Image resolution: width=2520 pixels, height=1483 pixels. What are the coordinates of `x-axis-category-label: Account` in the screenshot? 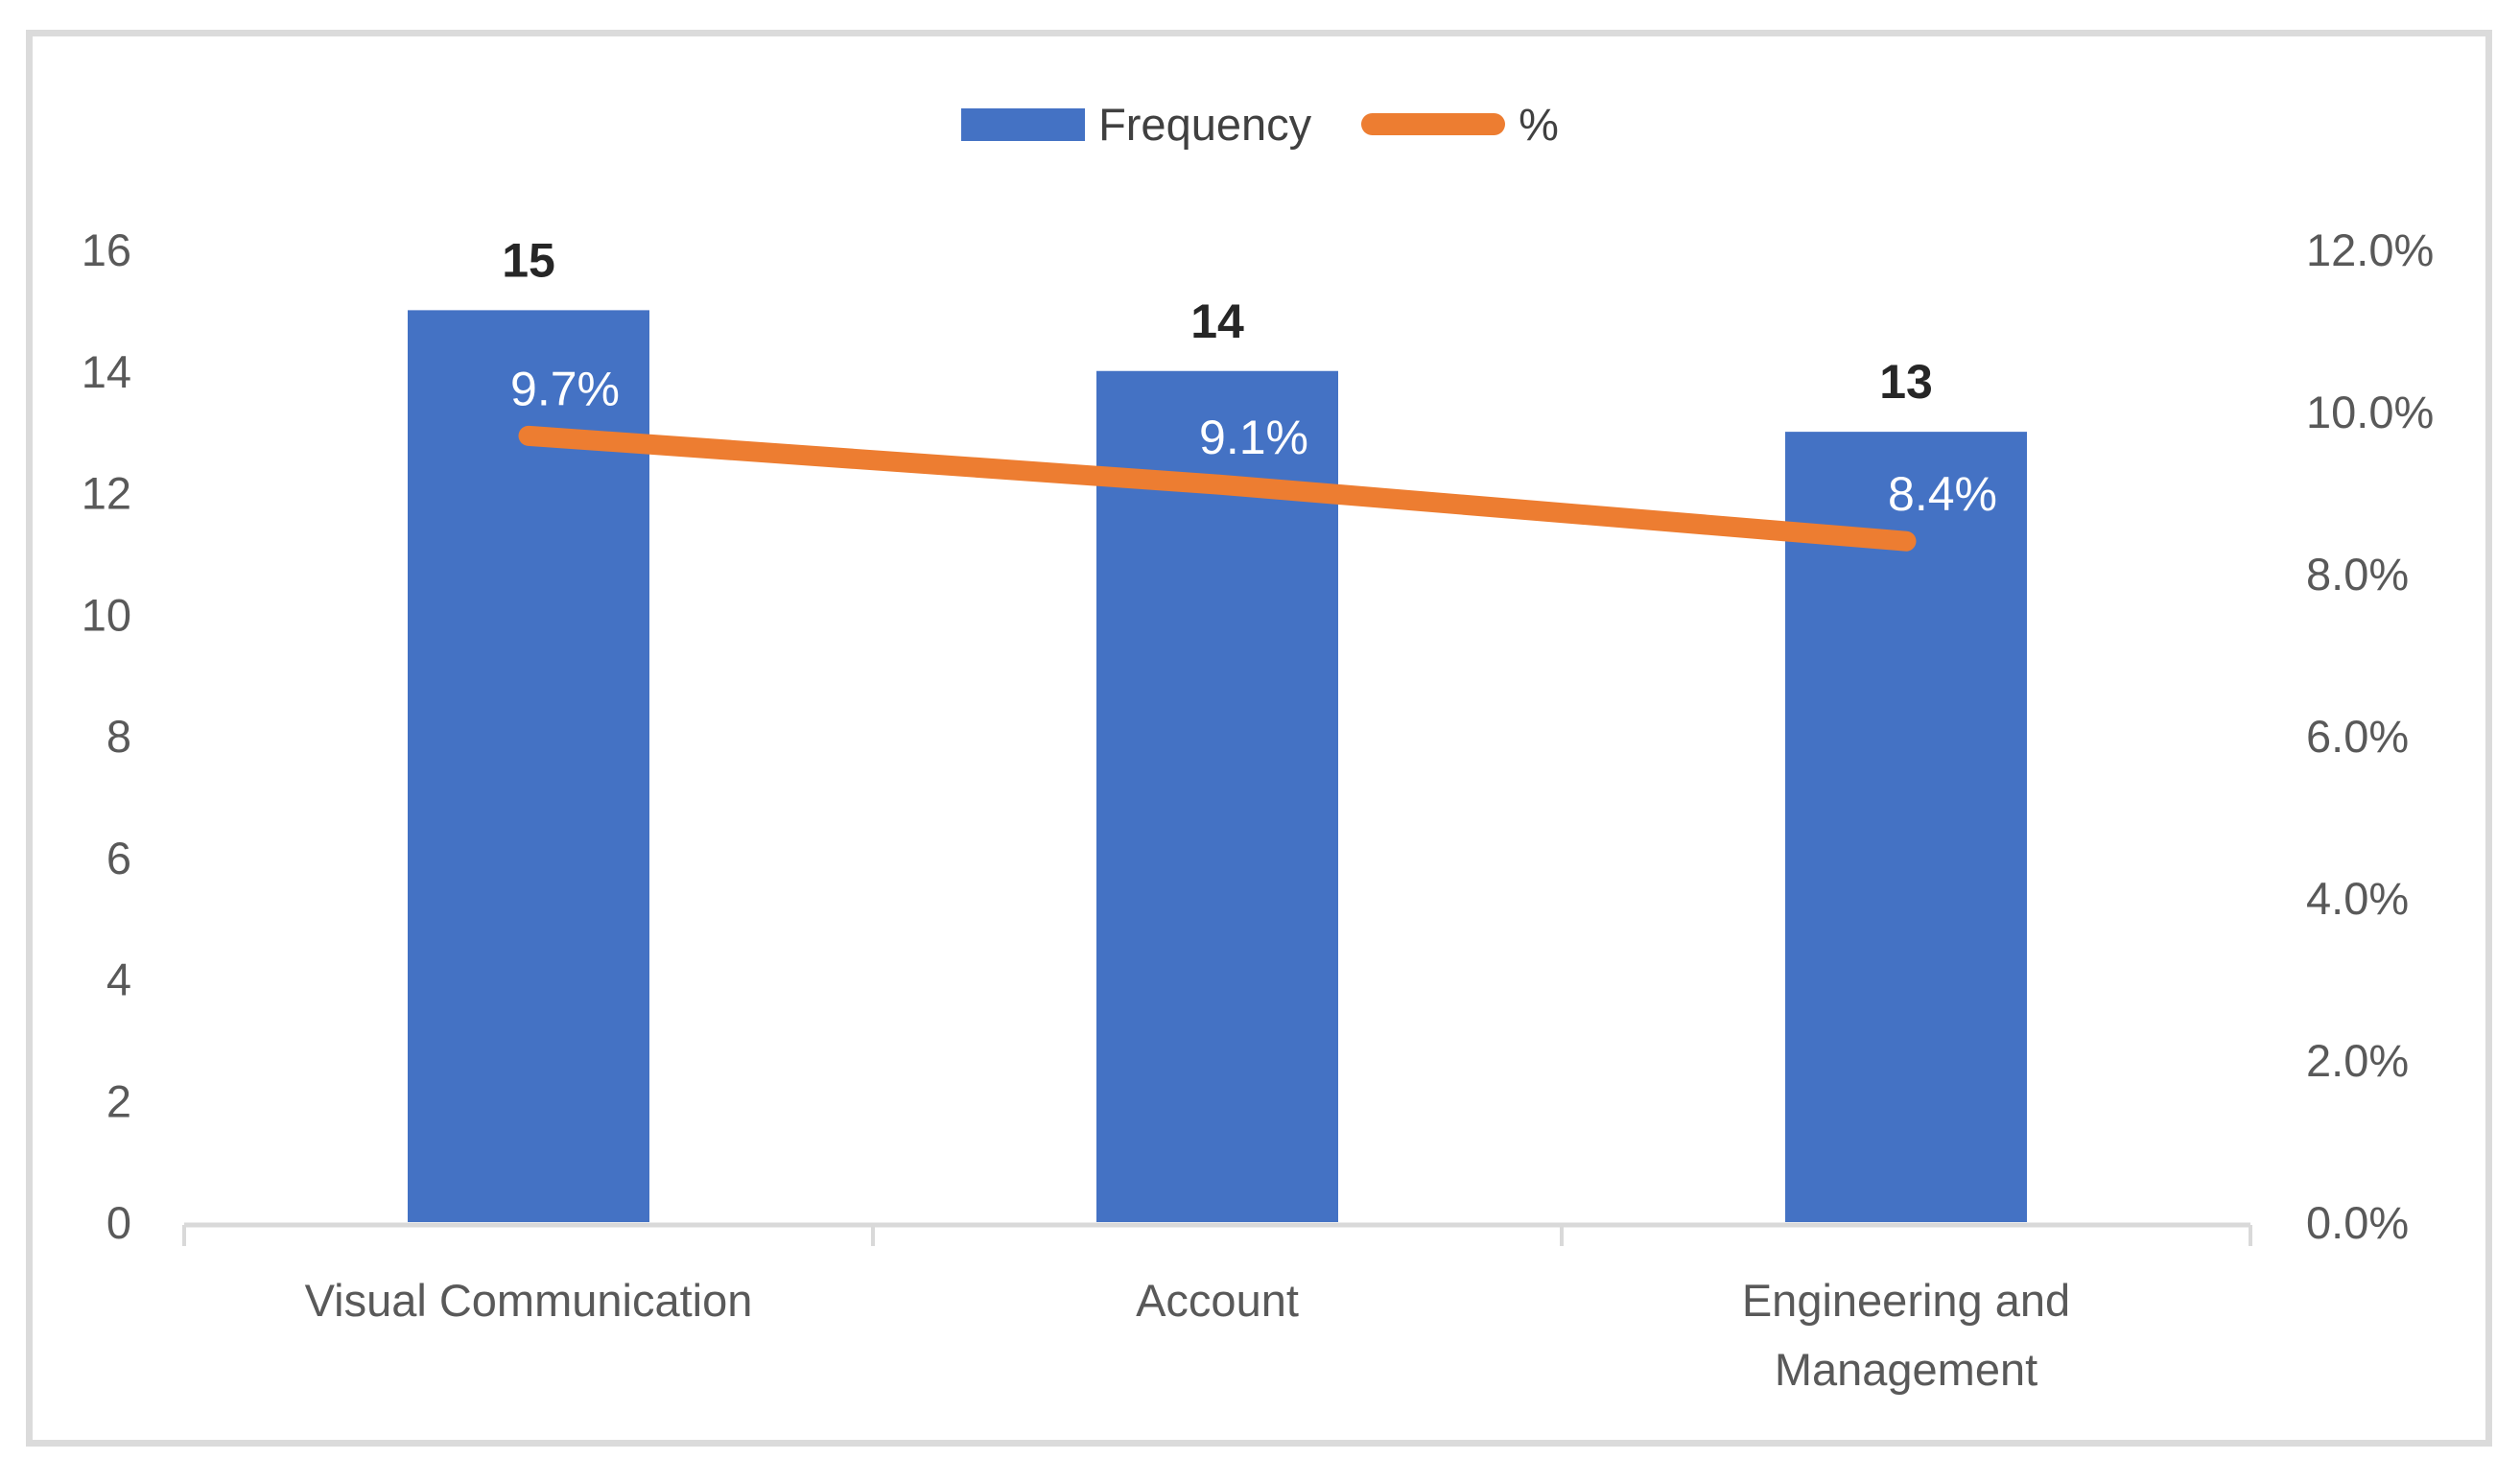 It's located at (1217, 1301).